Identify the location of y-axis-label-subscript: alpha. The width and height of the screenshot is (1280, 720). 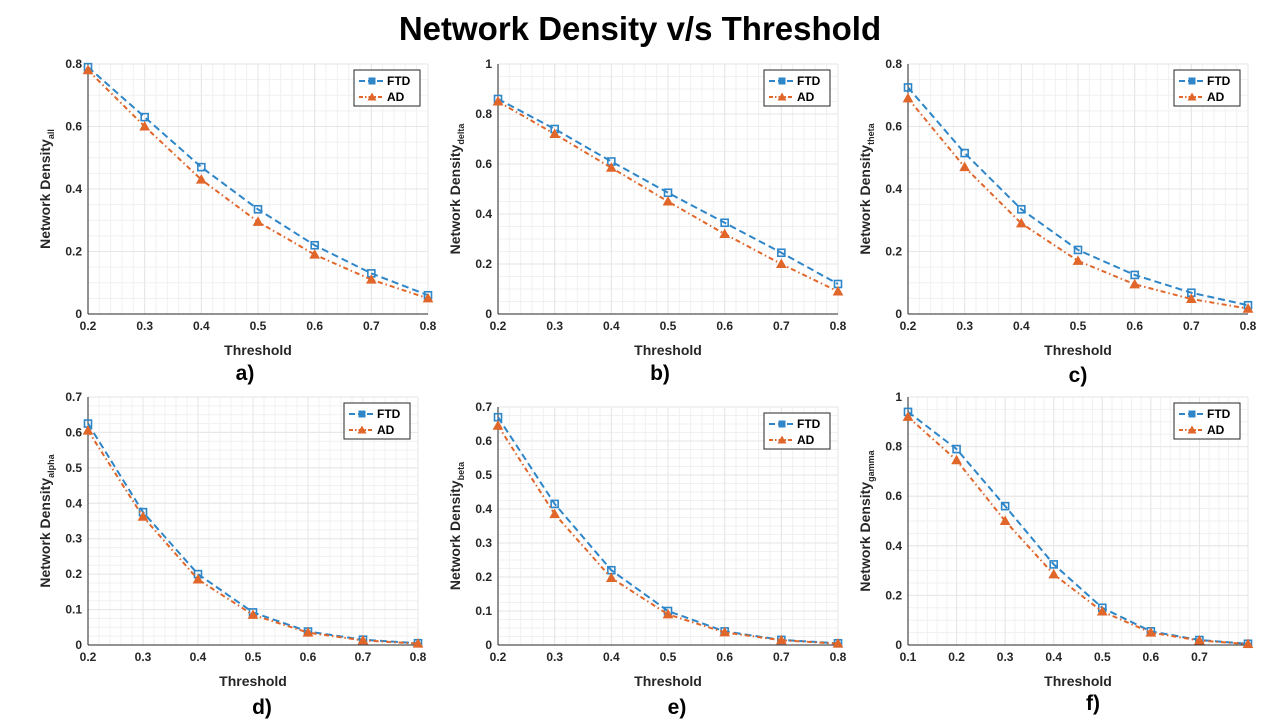
(51, 465).